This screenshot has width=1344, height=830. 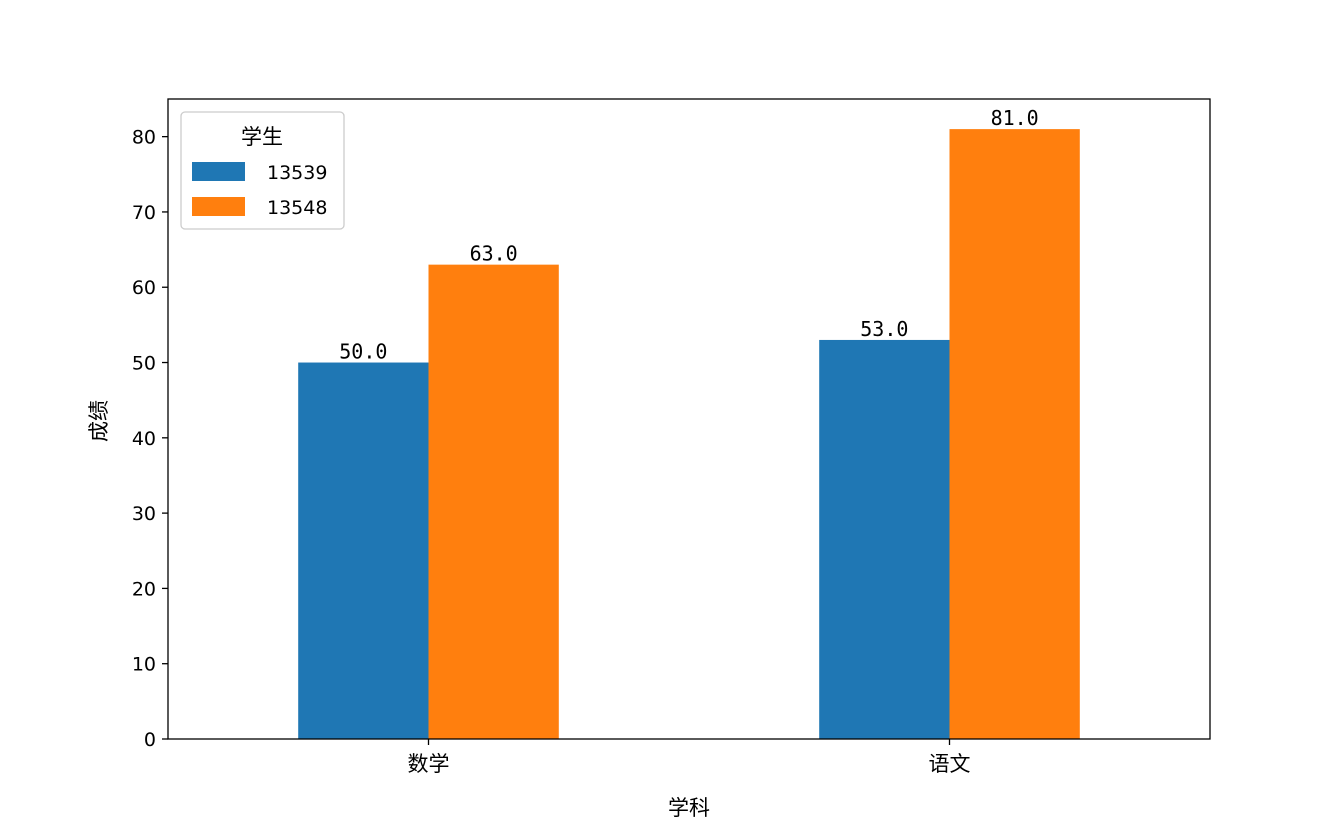 What do you see at coordinates (262, 170) in the screenshot?
I see `legend: 学生 13539 13548` at bounding box center [262, 170].